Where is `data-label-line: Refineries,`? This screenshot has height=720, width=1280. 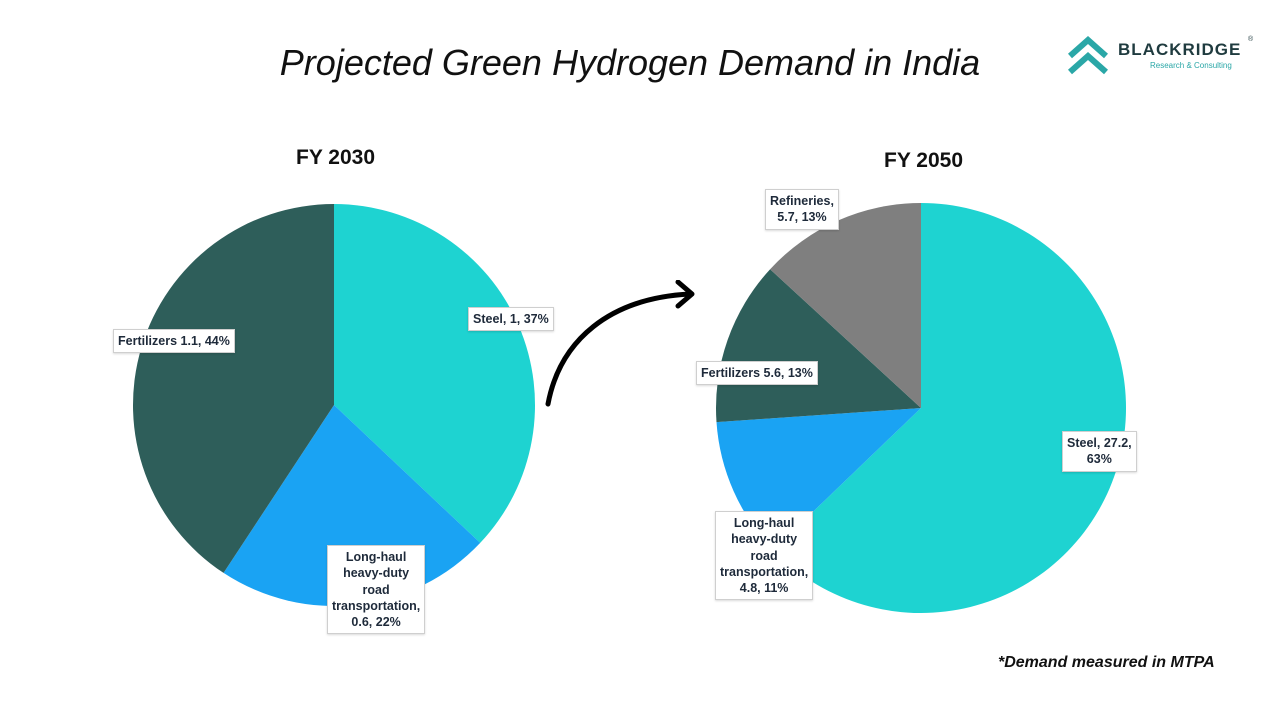
data-label-line: Refineries, is located at coordinates (802, 201).